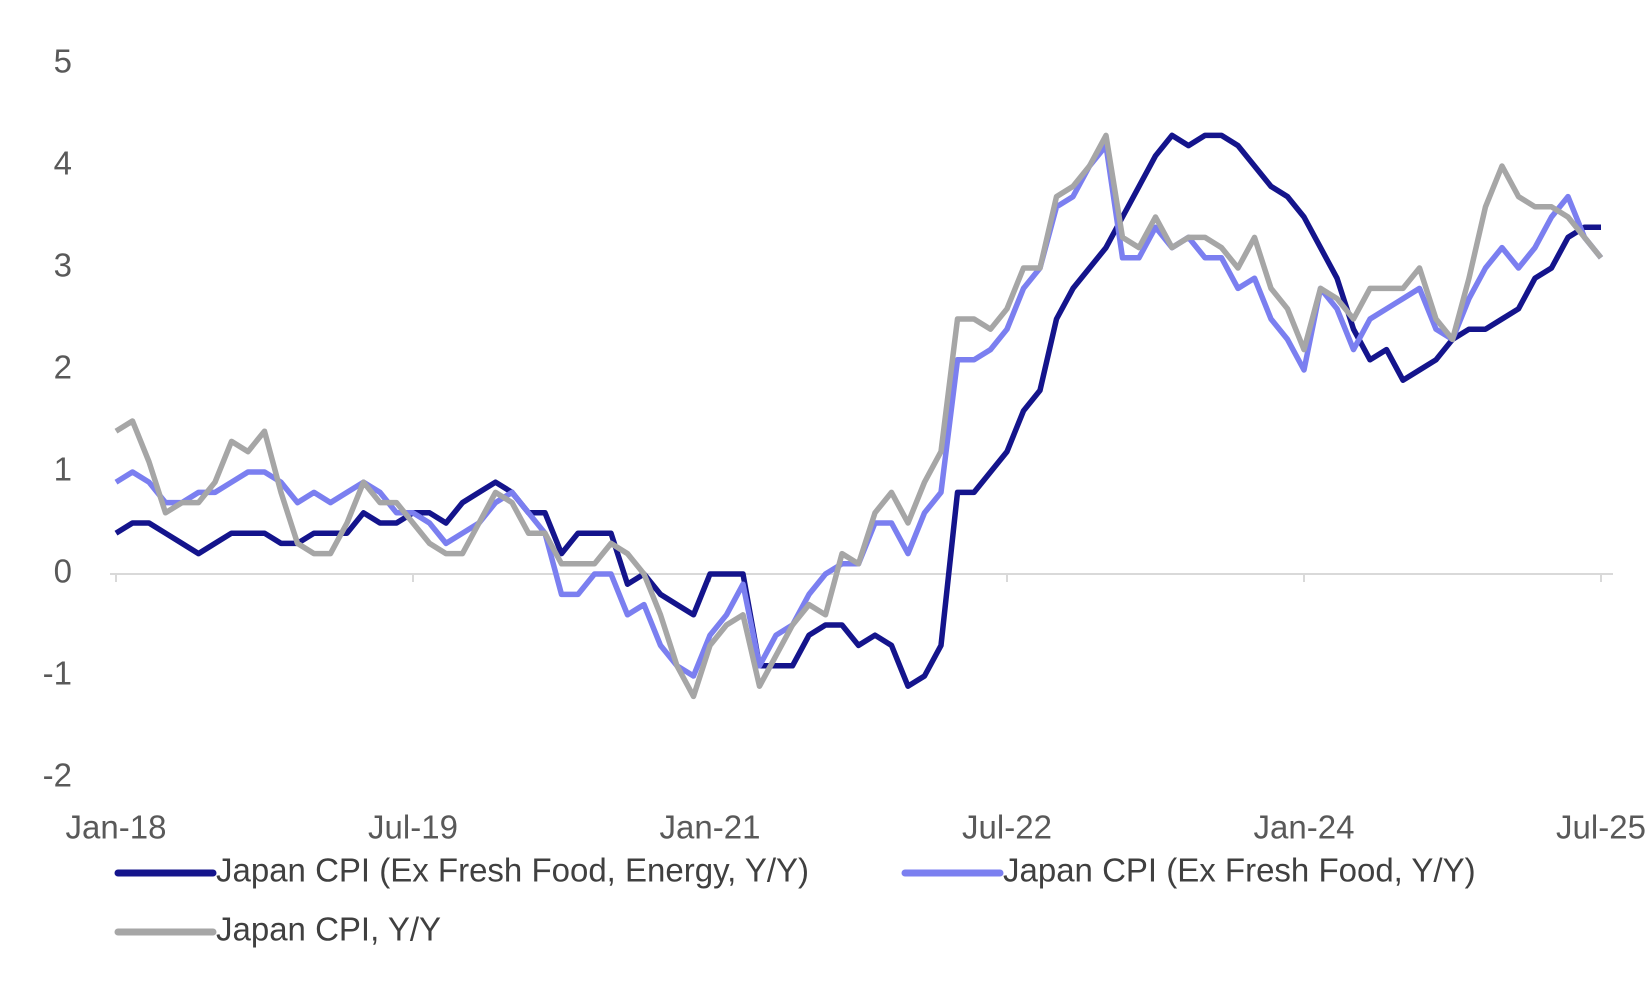  What do you see at coordinates (63, 571) in the screenshot?
I see `y-tick-label: 0` at bounding box center [63, 571].